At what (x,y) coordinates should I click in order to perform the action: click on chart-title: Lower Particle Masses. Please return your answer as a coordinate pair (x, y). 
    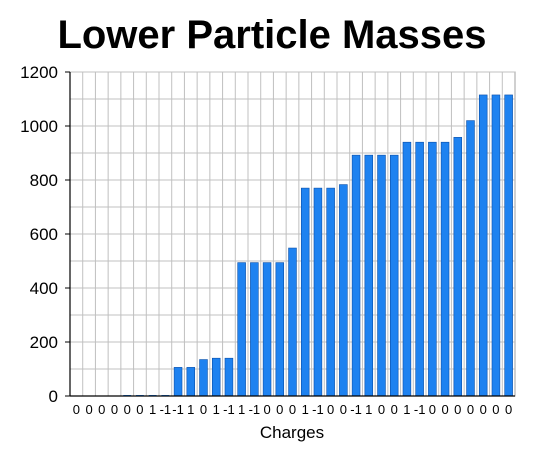
    Looking at the image, I should click on (271, 35).